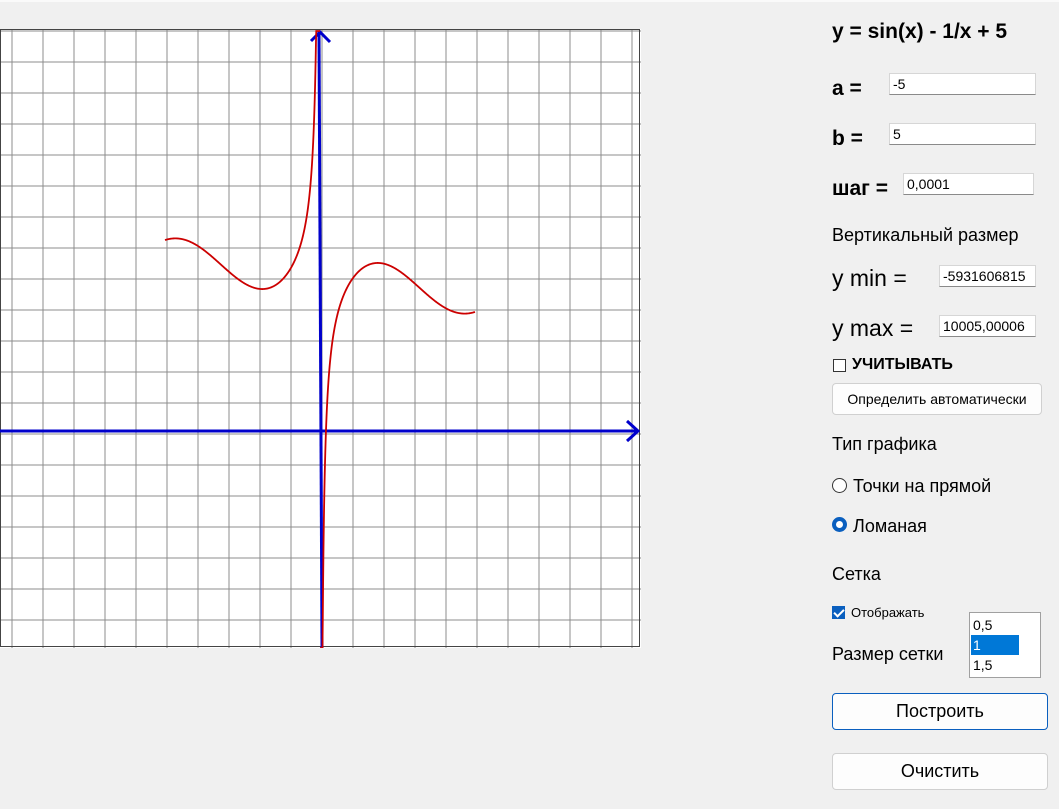 The image size is (1059, 809). What do you see at coordinates (940, 771) in the screenshot?
I see `clear-button: Очистить` at bounding box center [940, 771].